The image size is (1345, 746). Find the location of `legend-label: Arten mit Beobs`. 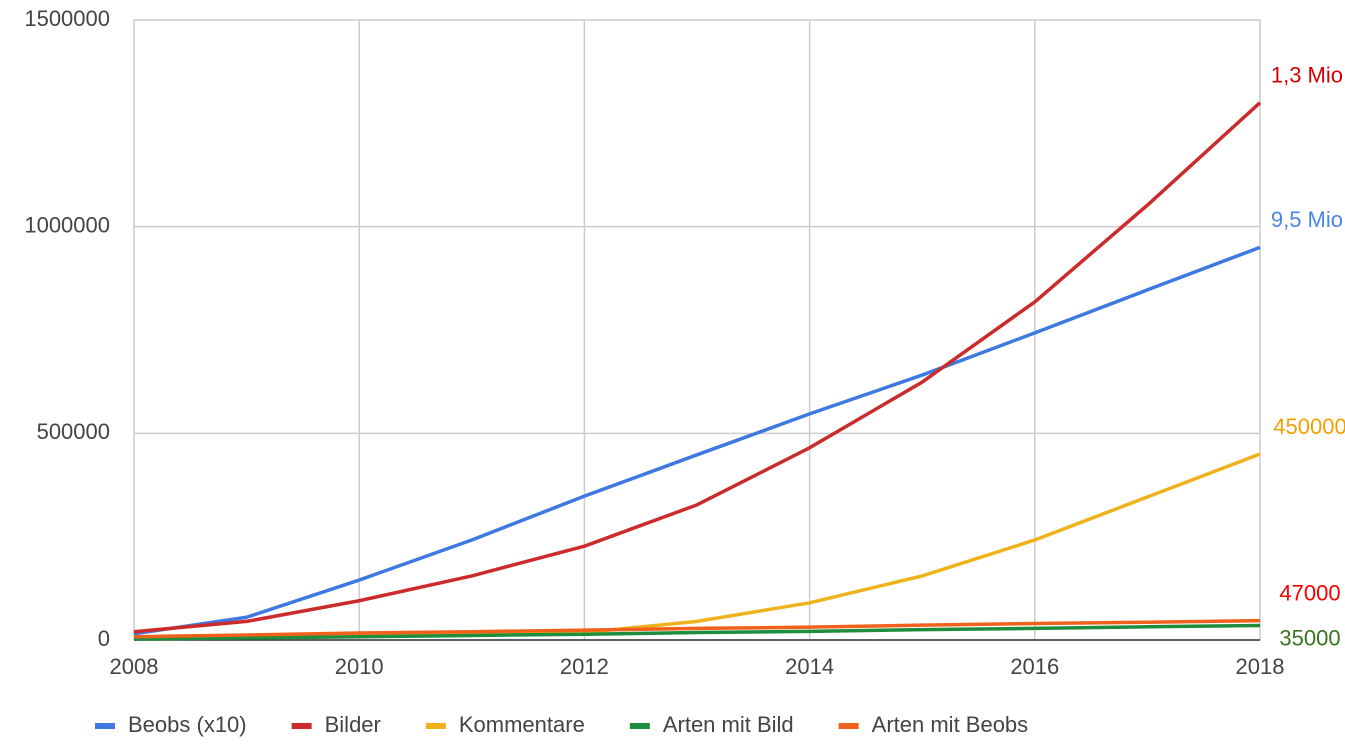

legend-label: Arten mit Beobs is located at coordinates (950, 724).